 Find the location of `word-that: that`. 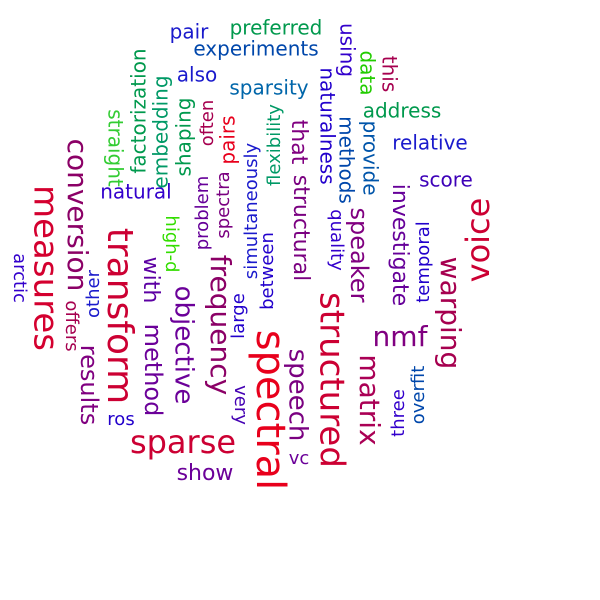

word-that: that is located at coordinates (298, 142).